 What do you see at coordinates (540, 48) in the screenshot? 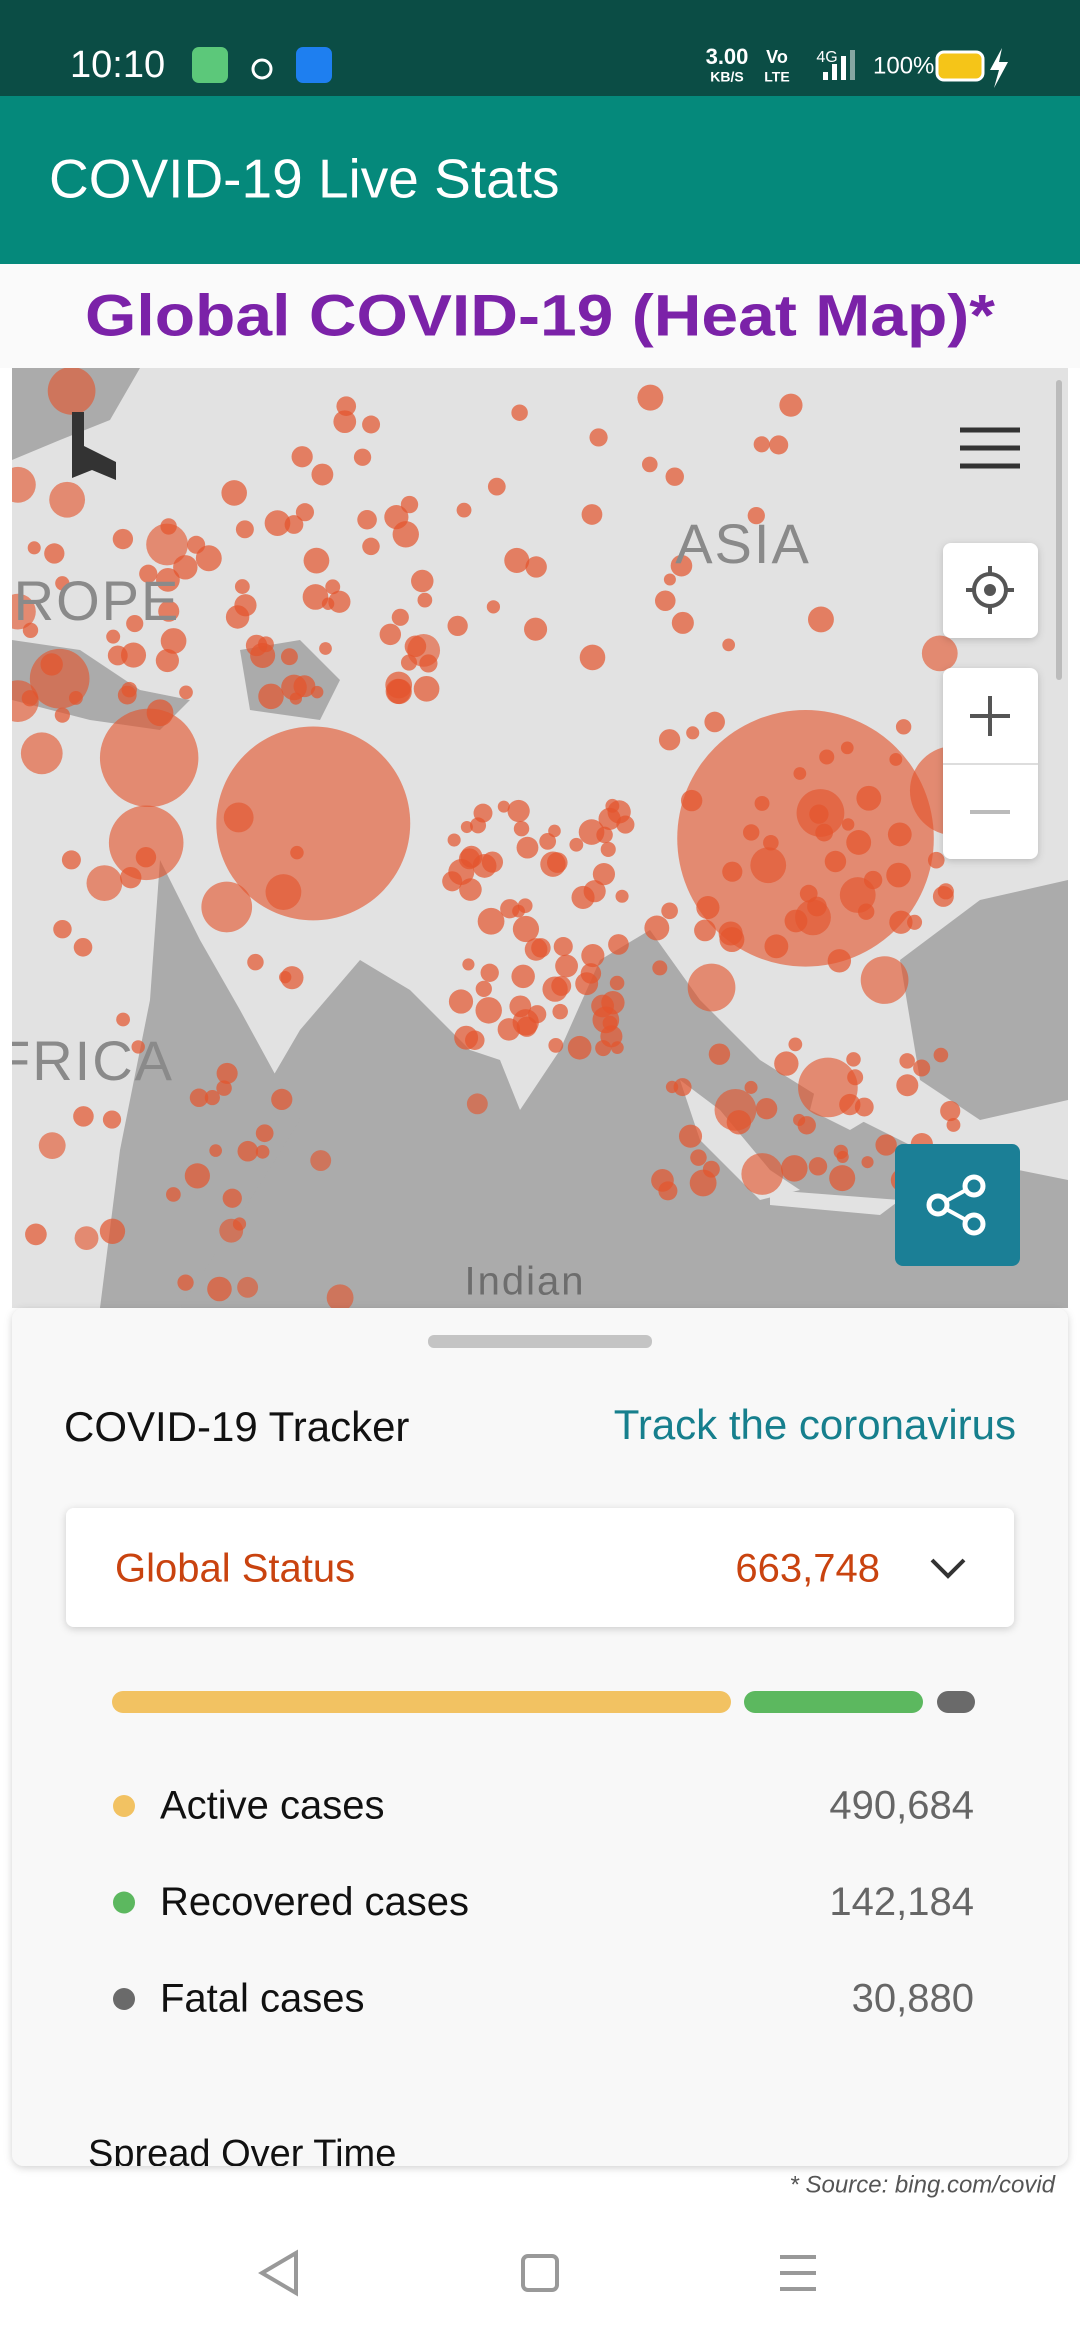
I see `status-bar` at bounding box center [540, 48].